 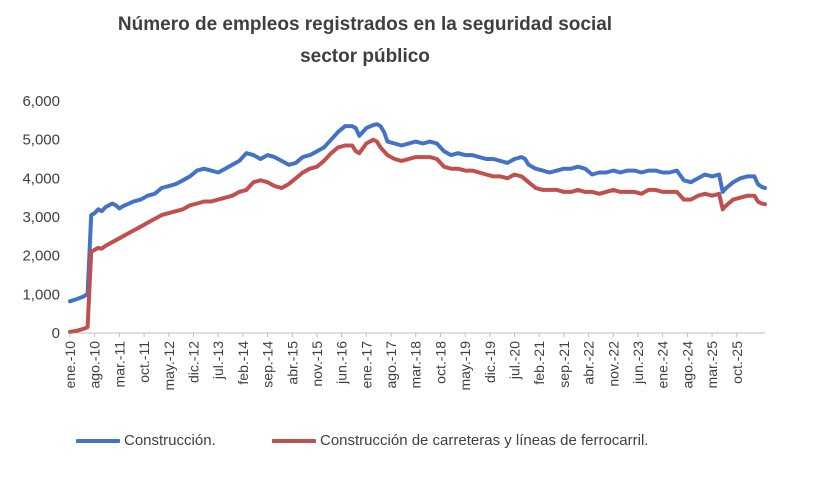 What do you see at coordinates (41, 140) in the screenshot?
I see `y-tick-label: 5,000` at bounding box center [41, 140].